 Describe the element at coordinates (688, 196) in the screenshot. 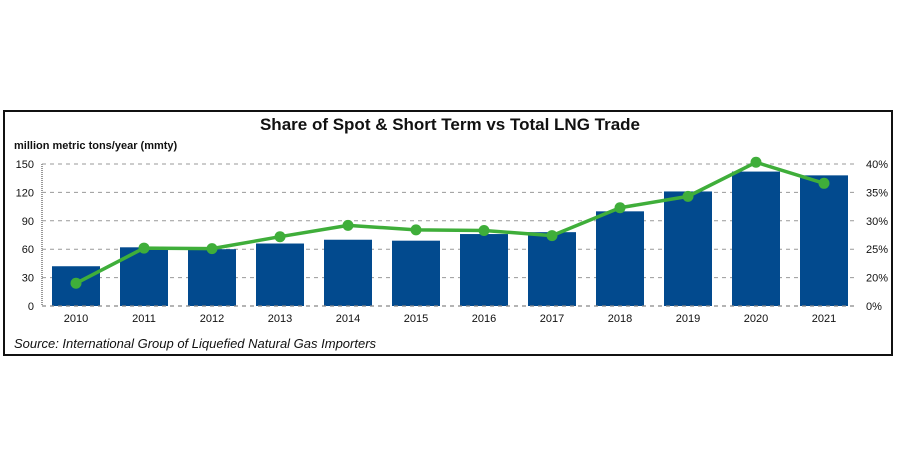

I see `share-point-2019` at that location.